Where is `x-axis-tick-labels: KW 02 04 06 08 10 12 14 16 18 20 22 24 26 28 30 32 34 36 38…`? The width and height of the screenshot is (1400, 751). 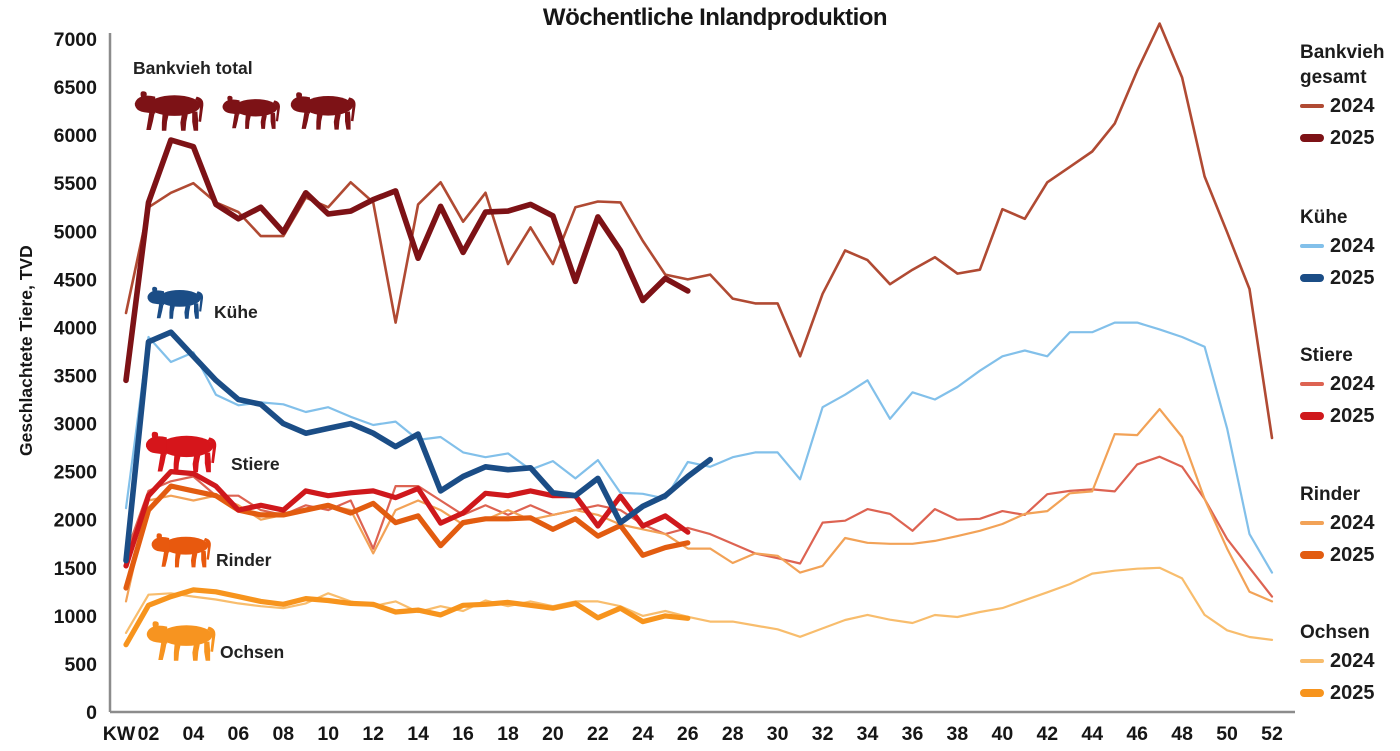
x-axis-tick-labels: KW 02 04 06 08 10 12 14 16 18 20 22 24 26 28 30 32 34 36 38… is located at coordinates (693, 734).